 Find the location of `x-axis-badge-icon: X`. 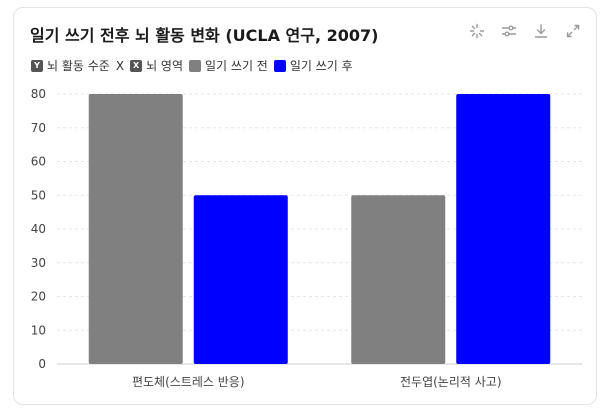

x-axis-badge-icon: X is located at coordinates (136, 65).